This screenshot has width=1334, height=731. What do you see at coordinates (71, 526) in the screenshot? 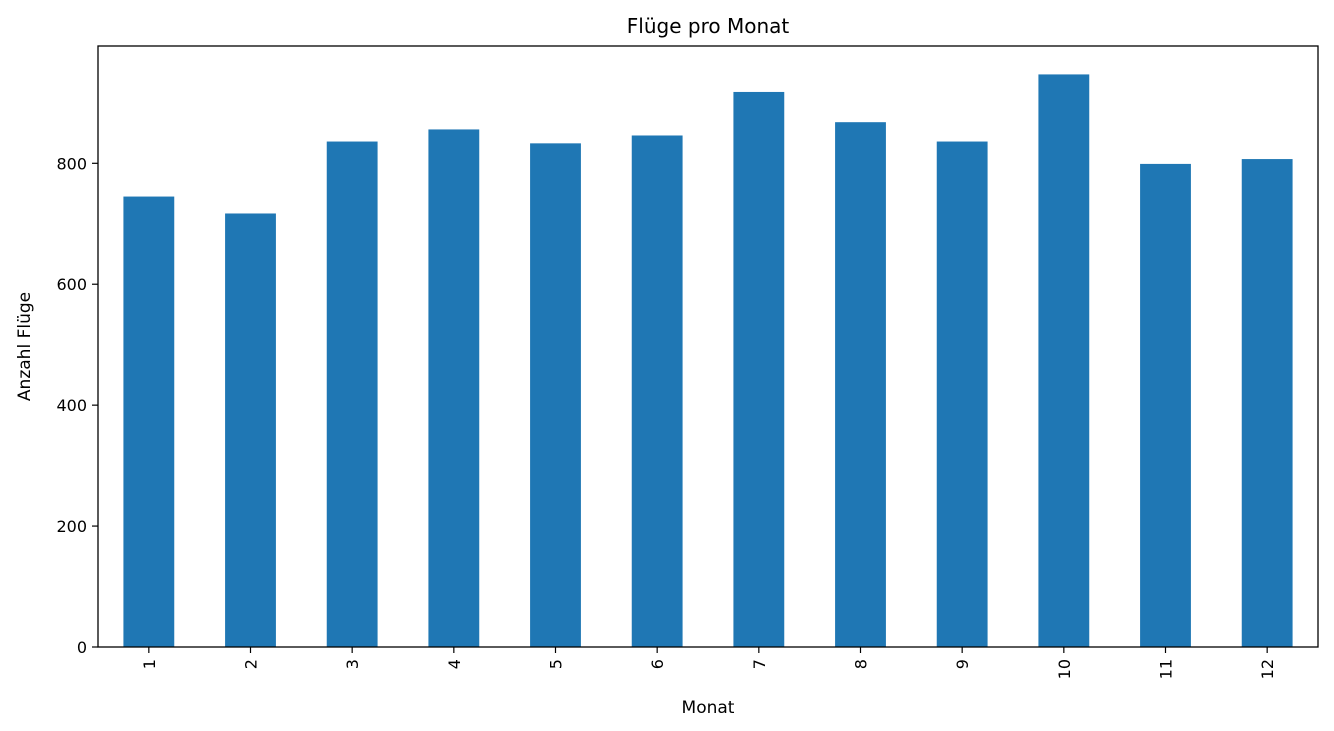
I see `y-tick-label: 200` at bounding box center [71, 526].